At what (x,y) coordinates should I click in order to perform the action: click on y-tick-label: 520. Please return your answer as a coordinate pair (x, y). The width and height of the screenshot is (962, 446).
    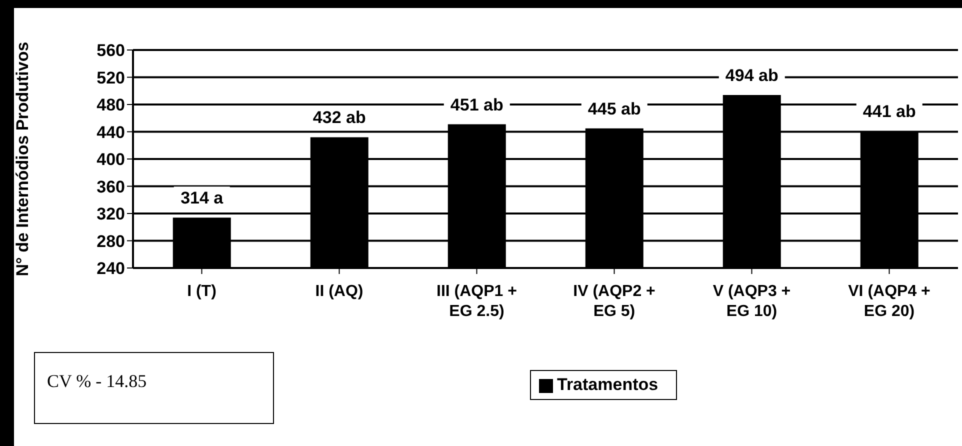
    Looking at the image, I should click on (110, 78).